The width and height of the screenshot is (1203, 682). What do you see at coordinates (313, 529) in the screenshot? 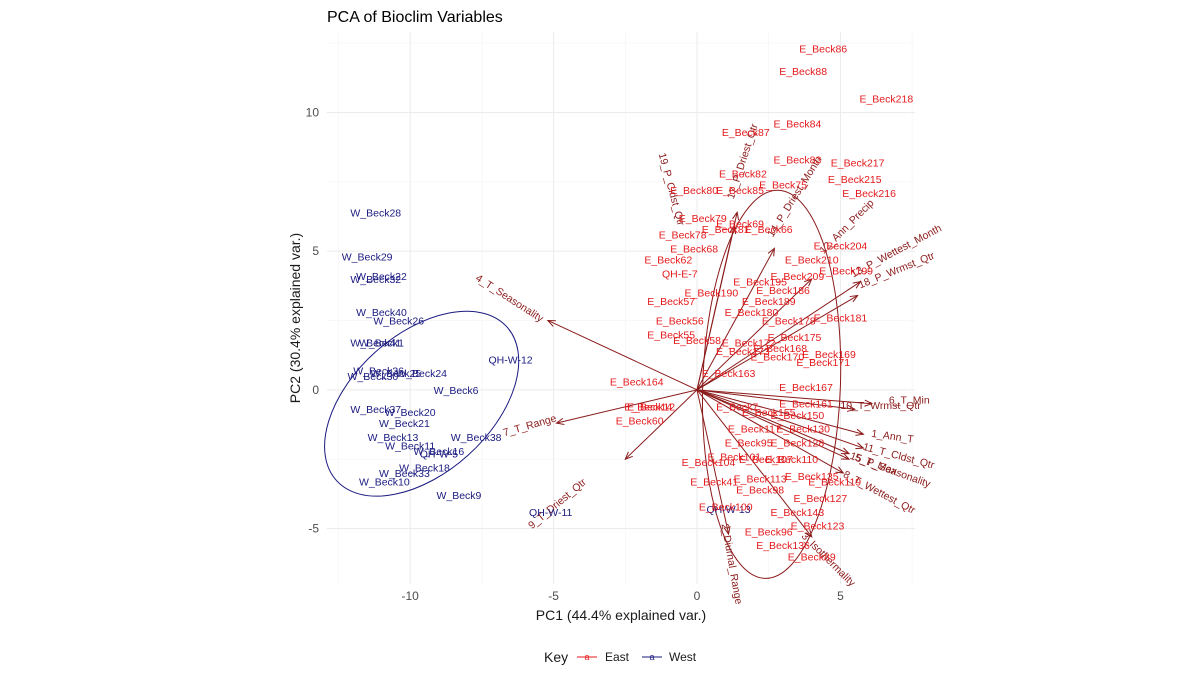
I see `y-tick-label: -5` at bounding box center [313, 529].